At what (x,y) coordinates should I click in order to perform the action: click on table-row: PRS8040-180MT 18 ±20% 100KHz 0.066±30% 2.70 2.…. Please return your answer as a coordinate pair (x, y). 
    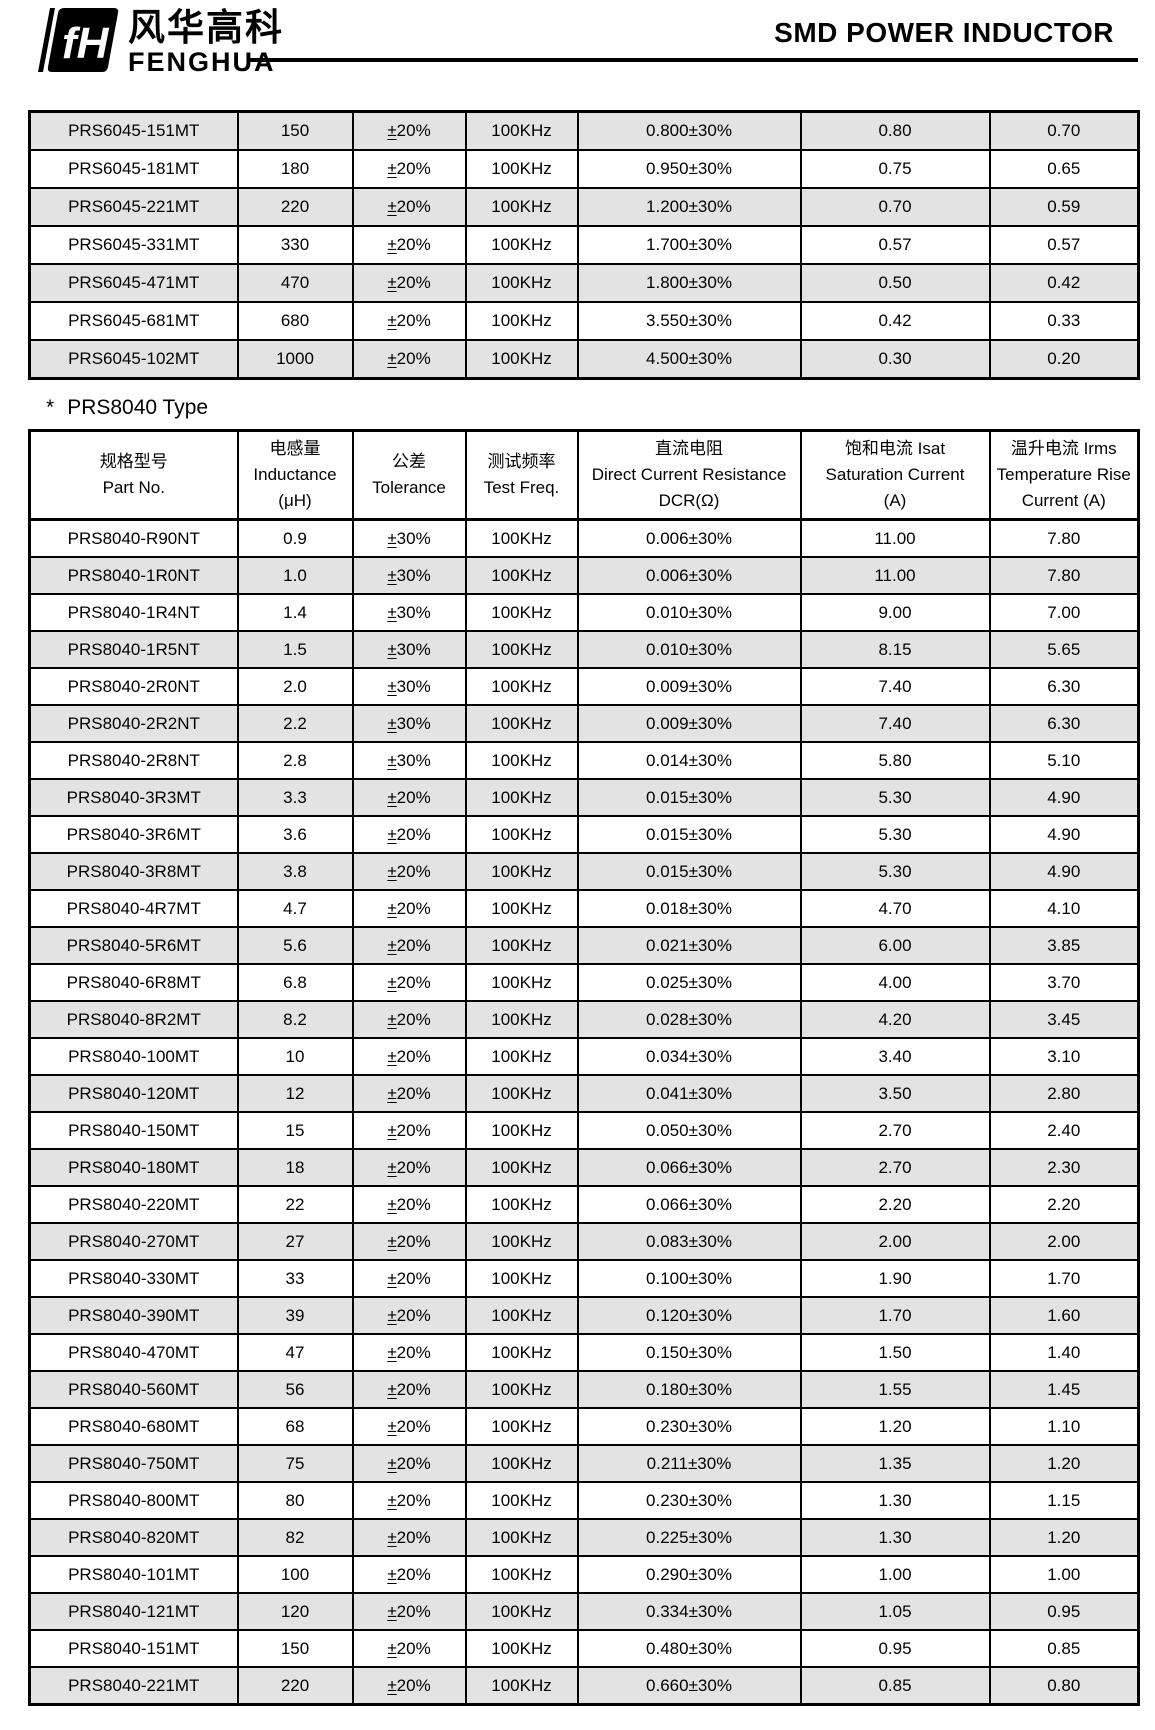
    Looking at the image, I should click on (584, 1167).